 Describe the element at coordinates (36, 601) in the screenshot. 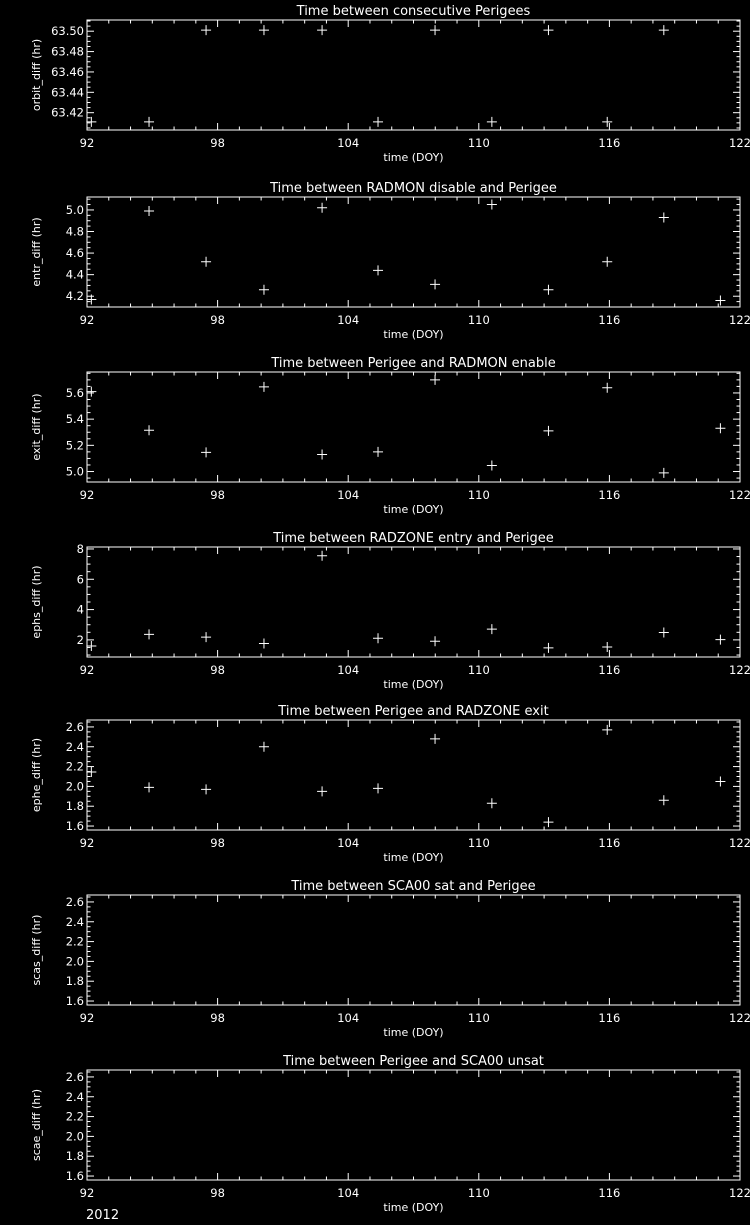

I see `y-axis-label: ephs_diff (hr)` at that location.